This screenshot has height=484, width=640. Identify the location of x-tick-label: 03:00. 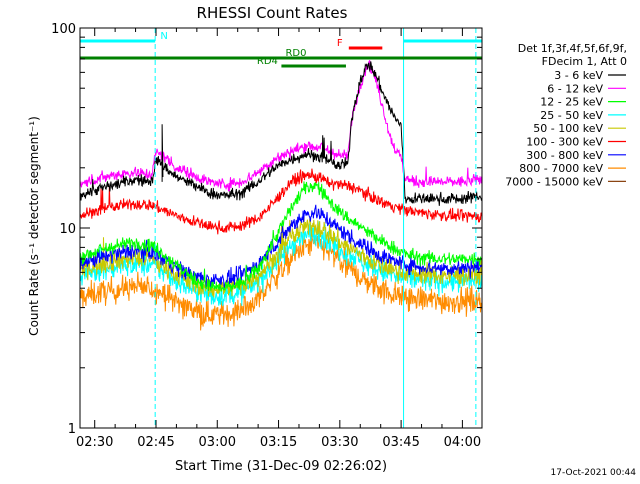
(217, 442).